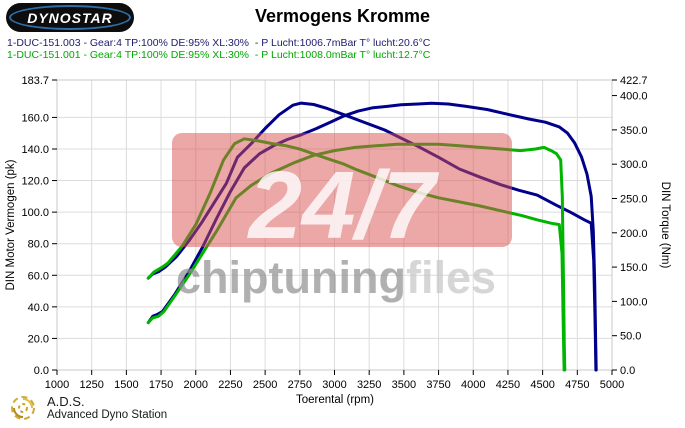 The image size is (685, 428). Describe the element at coordinates (23, 408) in the screenshot. I see `ads-swirl-icon` at that location.